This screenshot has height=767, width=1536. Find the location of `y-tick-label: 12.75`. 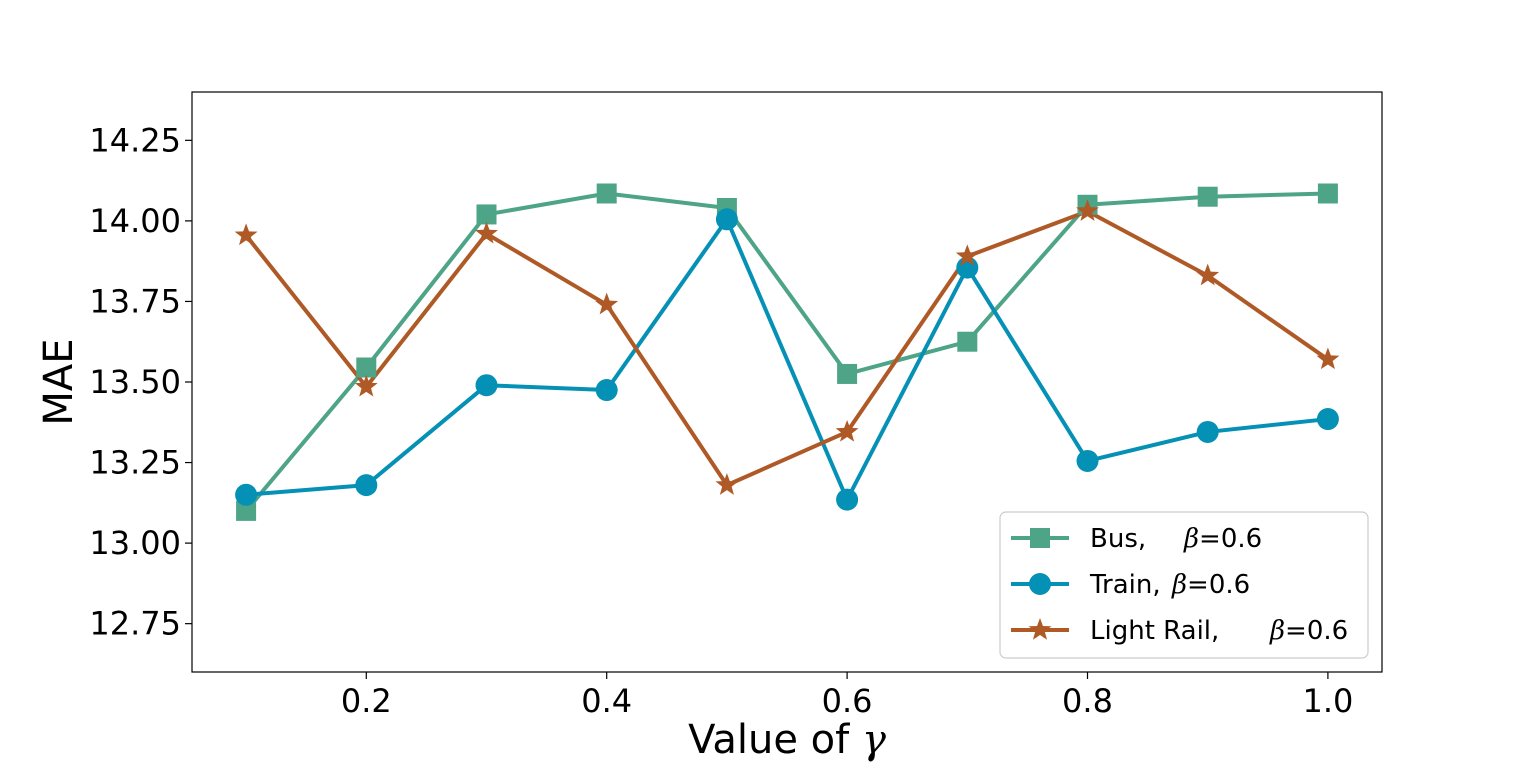

y-tick-label: 12.75 is located at coordinates (135, 624).